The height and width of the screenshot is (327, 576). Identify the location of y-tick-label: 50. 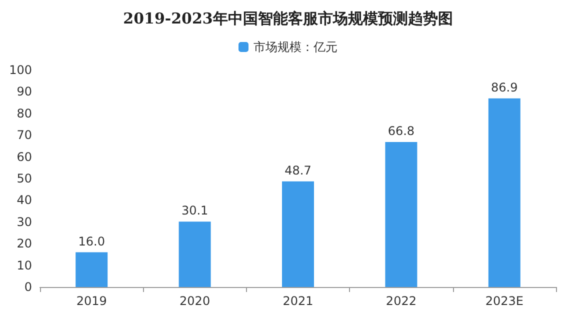
(24, 179).